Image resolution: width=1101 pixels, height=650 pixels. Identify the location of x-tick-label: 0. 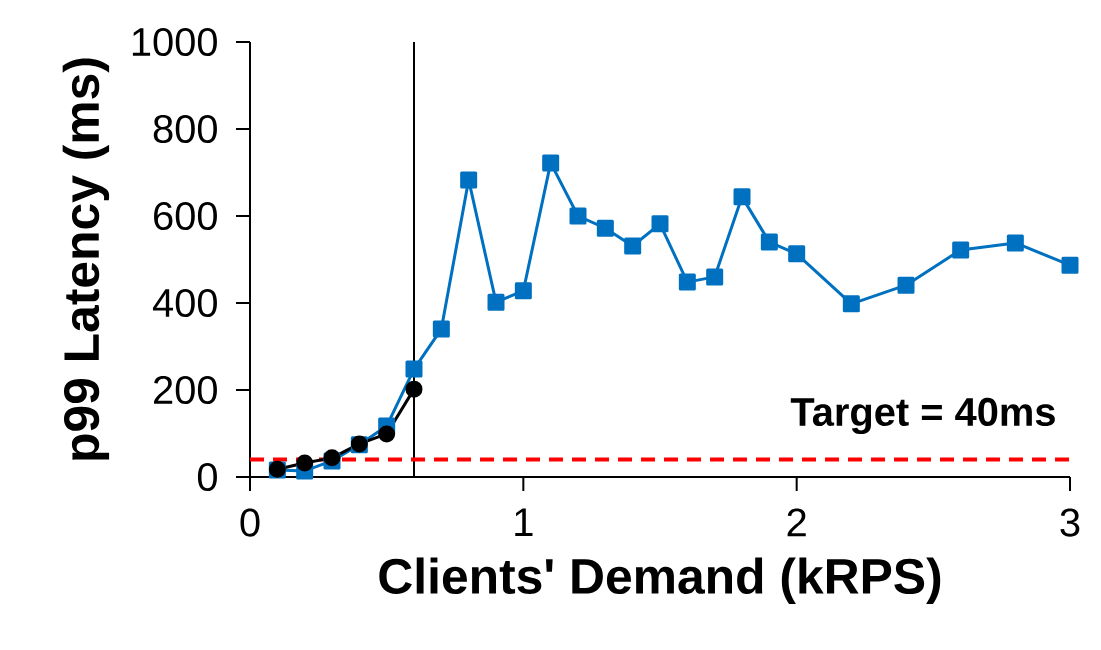
(250, 522).